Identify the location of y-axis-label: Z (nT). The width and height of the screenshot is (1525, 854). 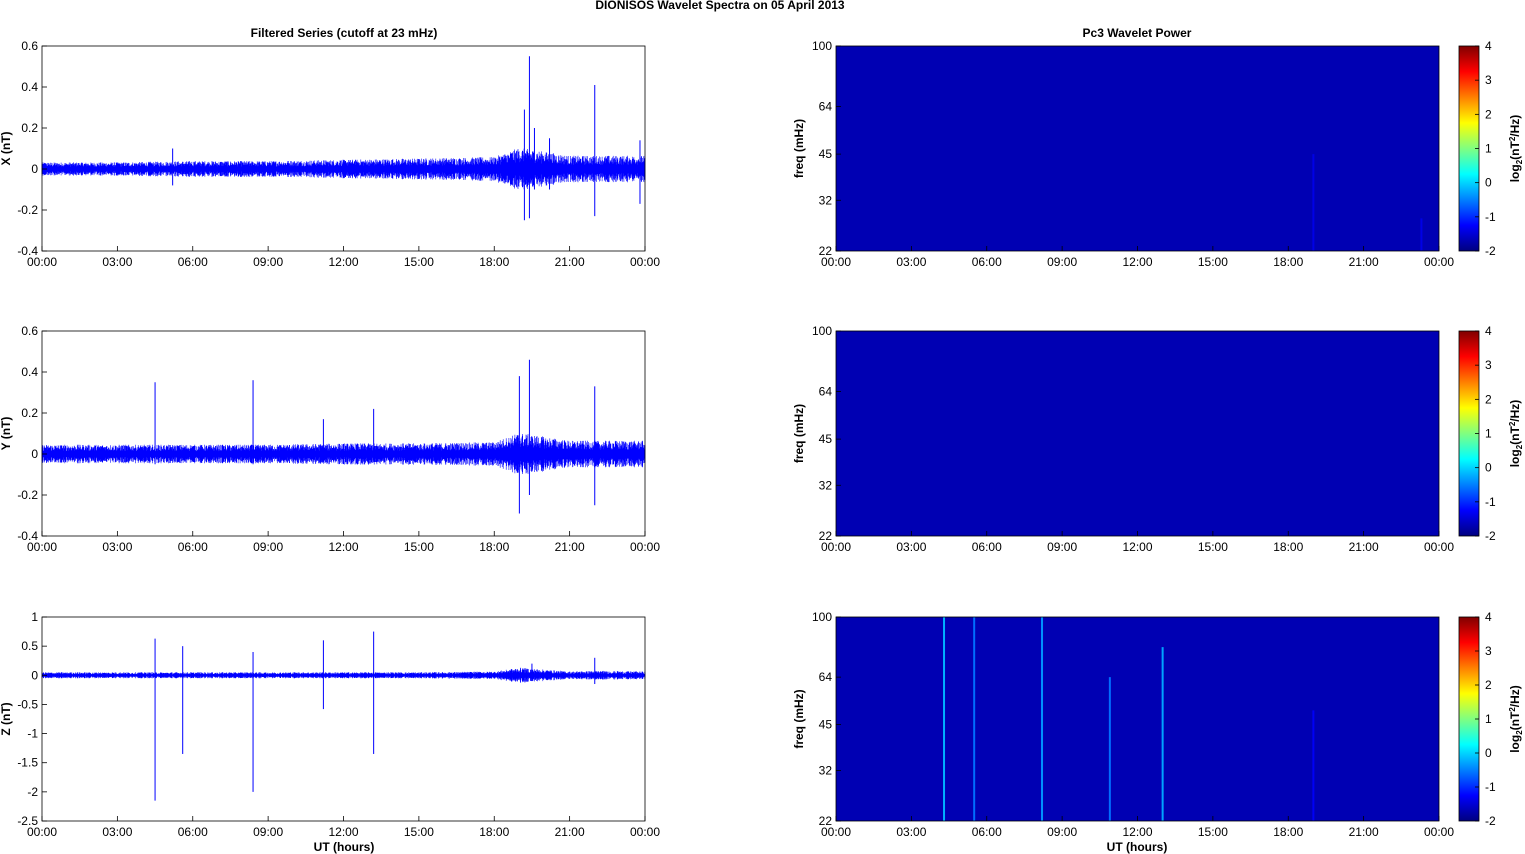
(6, 718).